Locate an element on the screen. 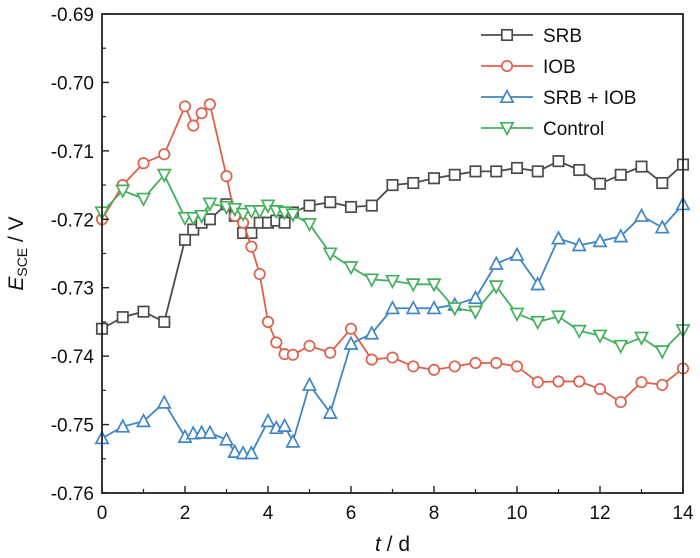 The height and width of the screenshot is (558, 700). x-tick-label: 6 is located at coordinates (351, 513).